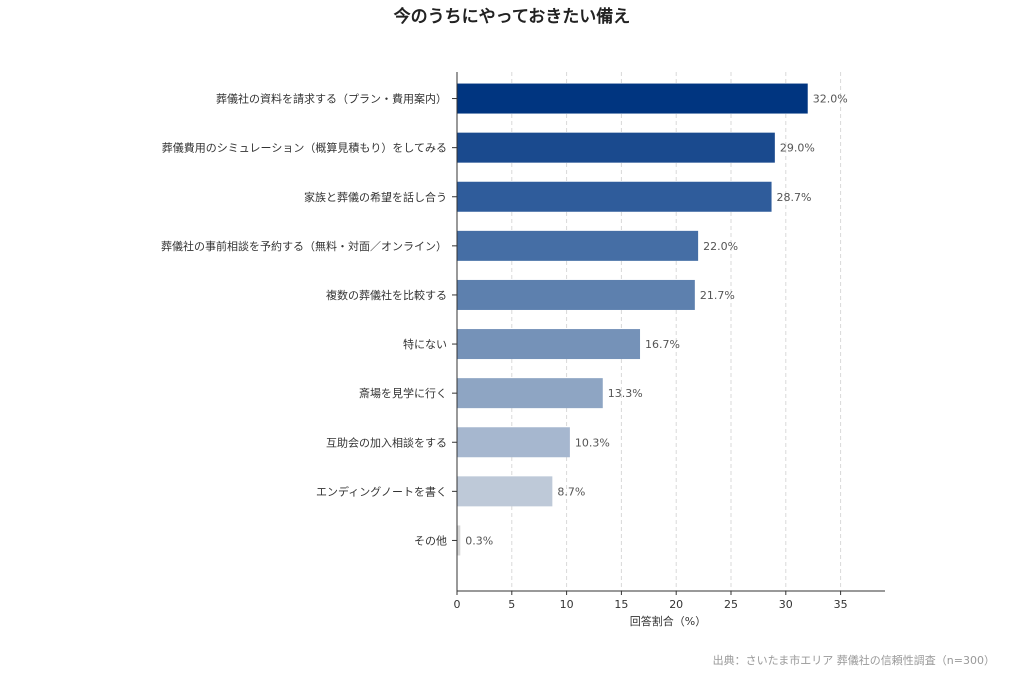 The width and height of the screenshot is (1024, 683). I want to click on x-tick-label: 20, so click(676, 604).